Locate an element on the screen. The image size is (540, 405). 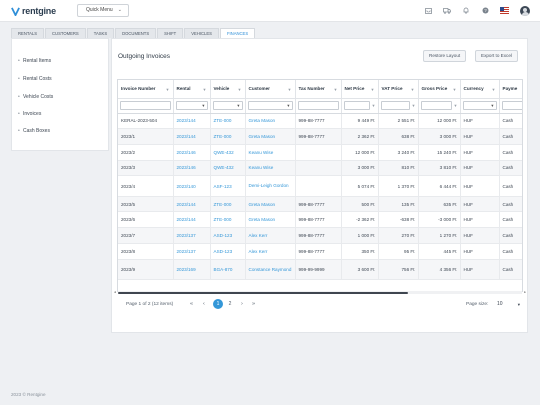
column-header: VAT Price ▼ is located at coordinates (398, 89).